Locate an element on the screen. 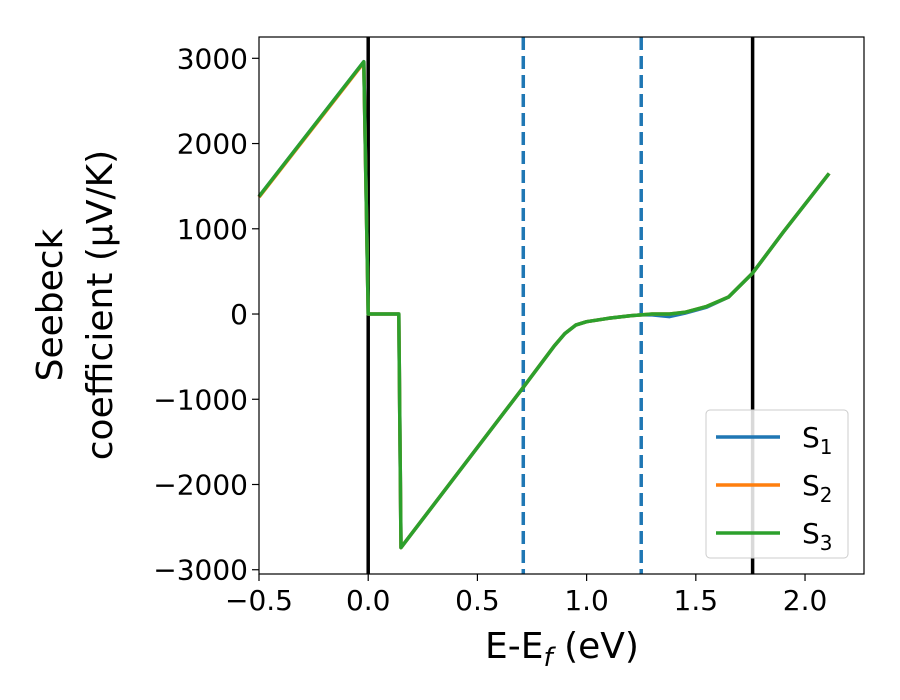 The width and height of the screenshot is (900, 700). x-axis-ticks: −0.5 0.0 0.5 1.0 1.5 2.0 is located at coordinates (526, 595).